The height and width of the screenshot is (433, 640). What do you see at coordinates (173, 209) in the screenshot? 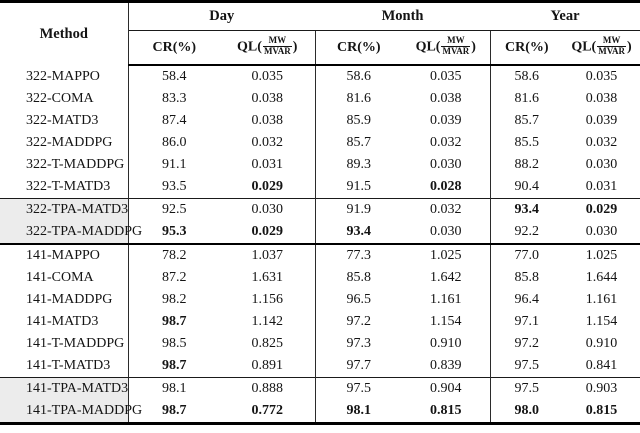
I see `value-cell: 92.5` at bounding box center [173, 209].